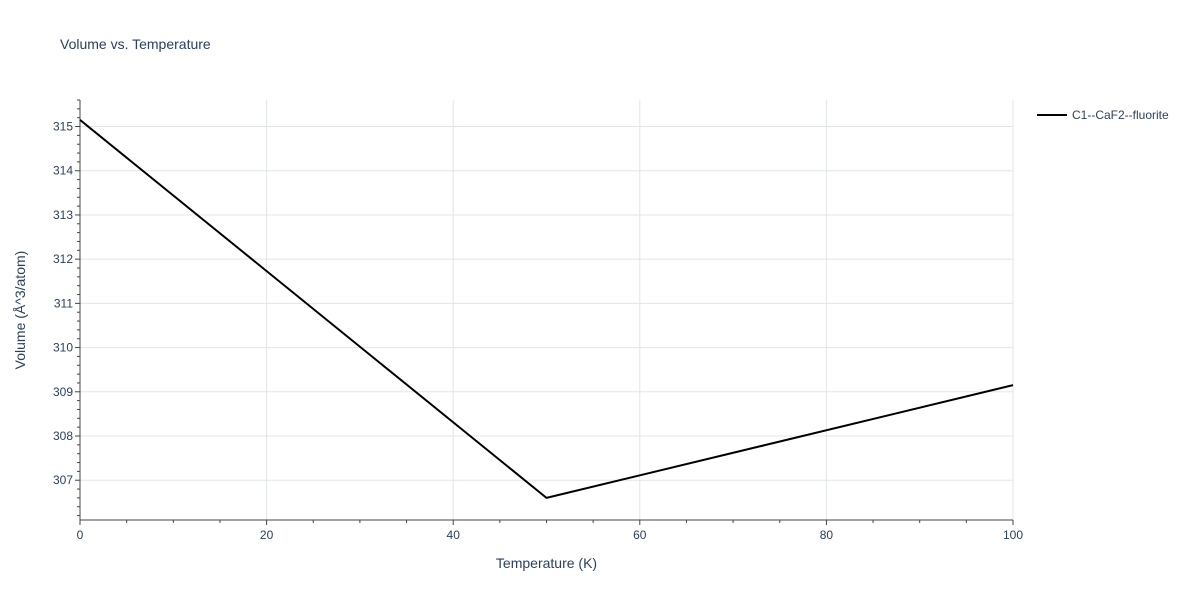 The width and height of the screenshot is (1200, 600). Describe the element at coordinates (63, 171) in the screenshot. I see `y-tick-label: 314` at that location.